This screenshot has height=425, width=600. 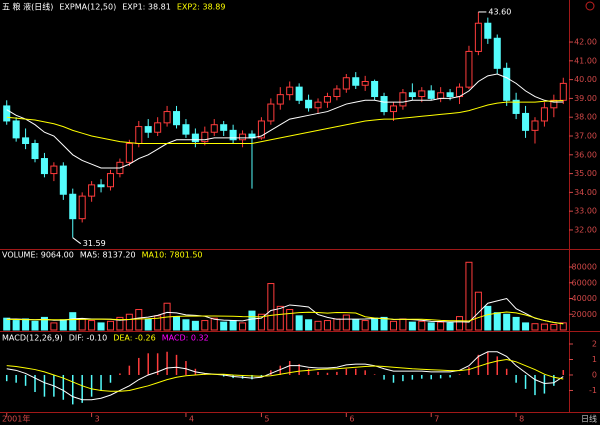 What do you see at coordinates (97, 419) in the screenshot?
I see `x-tick-label: 3` at bounding box center [97, 419].